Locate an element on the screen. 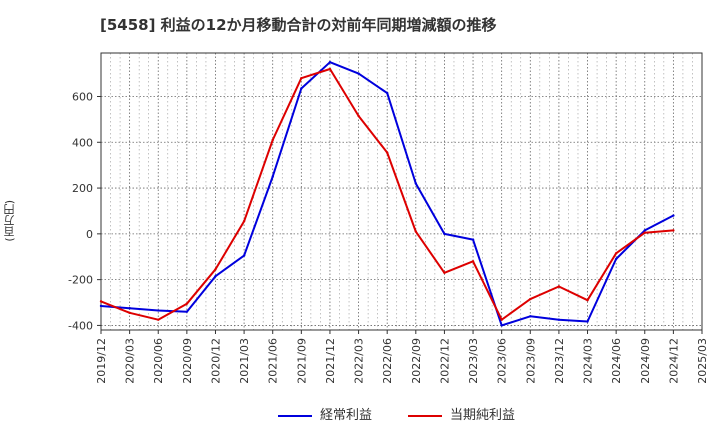 The image size is (720, 440). legend-item-net-profit: 当期純利益 is located at coordinates (461, 413).